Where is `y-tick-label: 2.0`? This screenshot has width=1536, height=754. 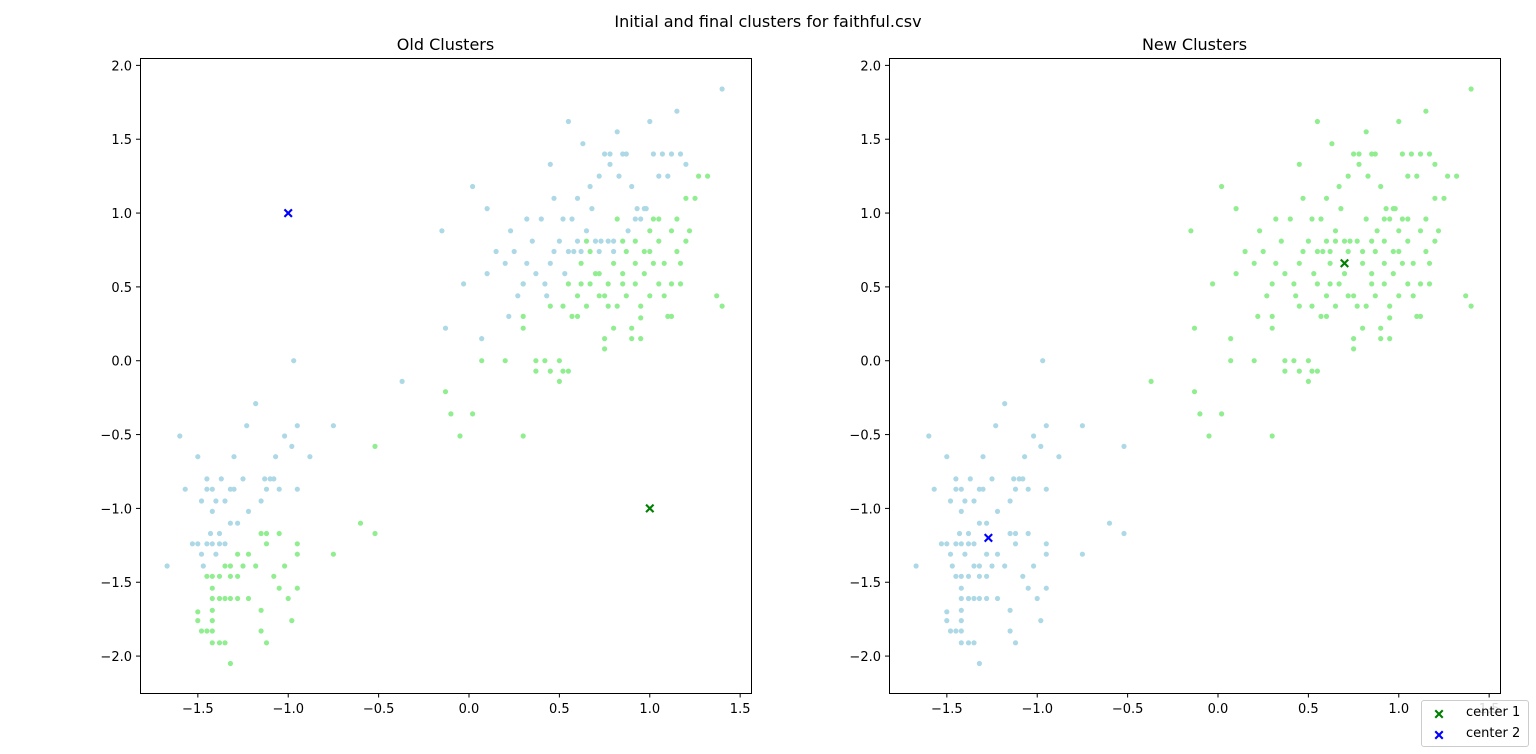 y-tick-label: 2.0 is located at coordinates (870, 66).